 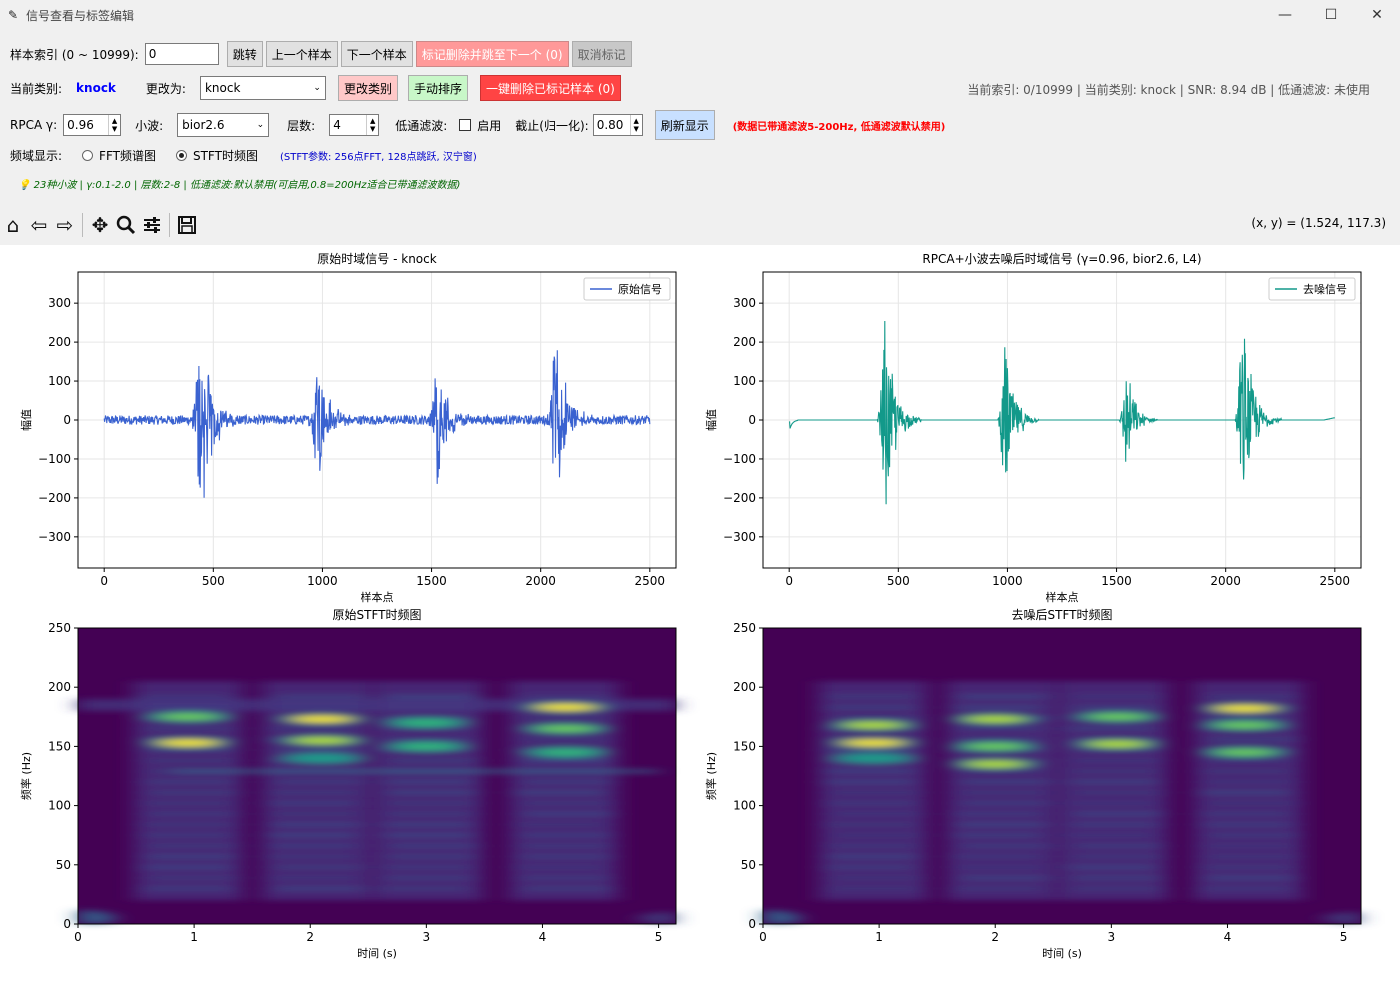 I want to click on level-spinbox: 4 ▲ ▼, so click(x=354, y=125).